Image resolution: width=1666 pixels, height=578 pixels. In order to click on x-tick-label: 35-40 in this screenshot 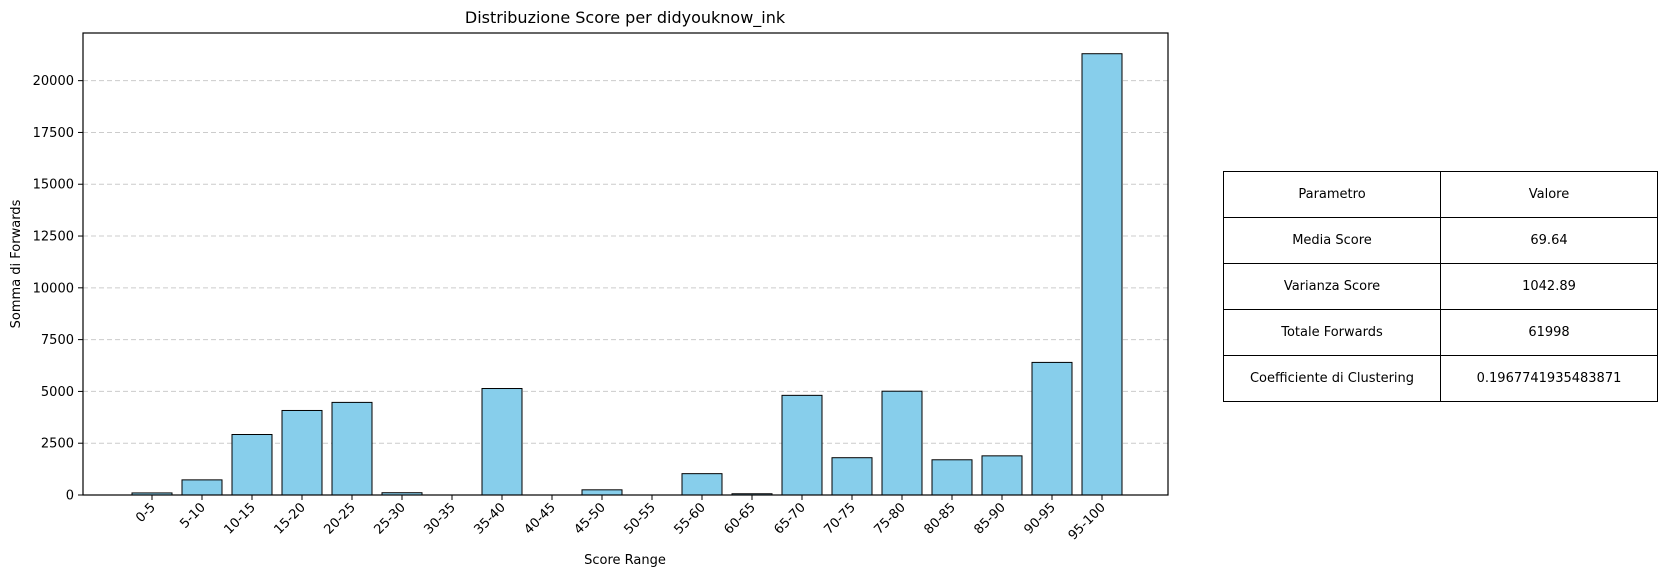, I will do `click(490, 518)`.